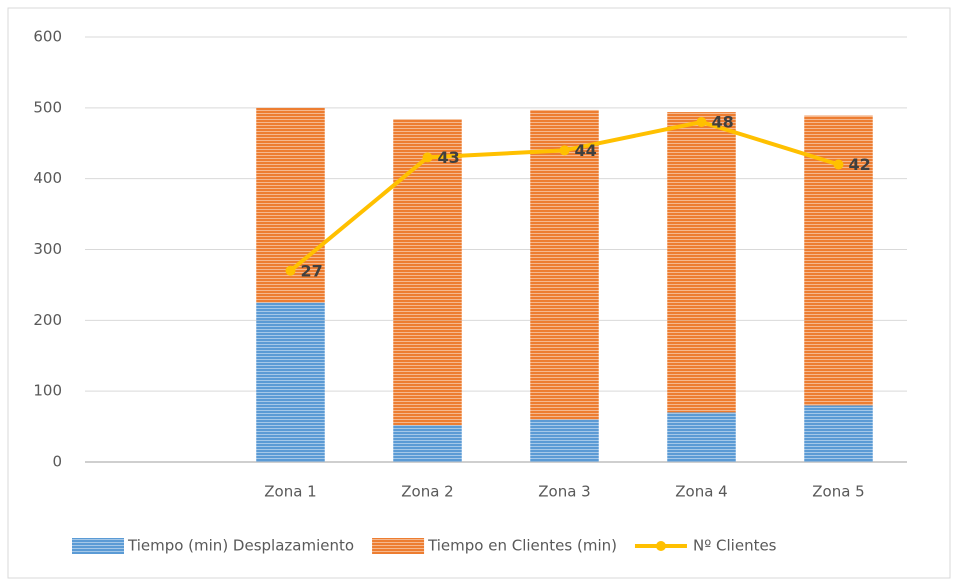 This screenshot has width=958, height=586. What do you see at coordinates (860, 164) in the screenshot?
I see `data-label: 42` at bounding box center [860, 164].